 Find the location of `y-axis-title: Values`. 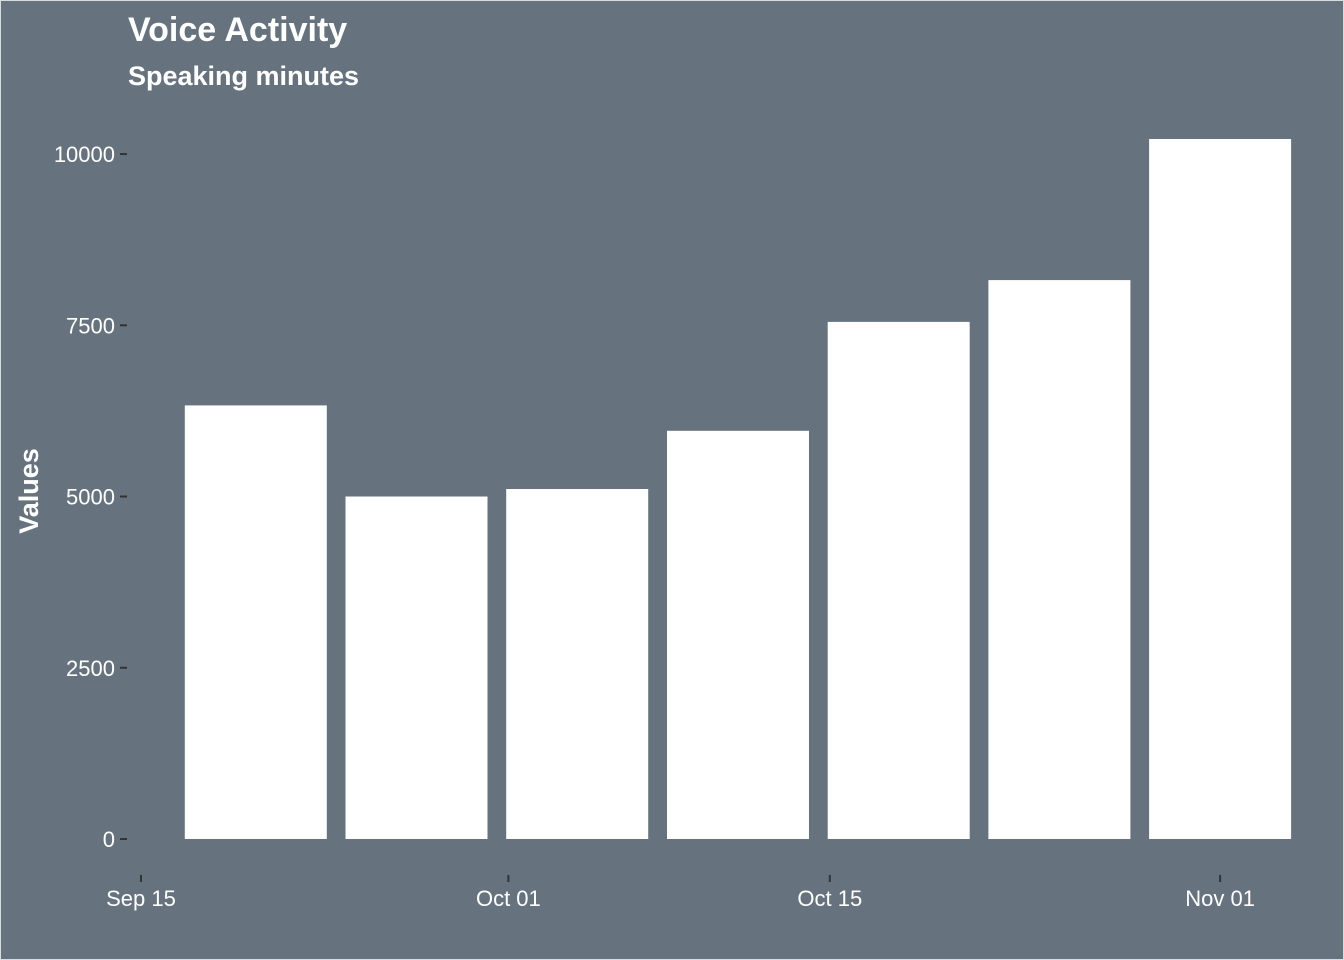

y-axis-title: Values is located at coordinates (29, 491).